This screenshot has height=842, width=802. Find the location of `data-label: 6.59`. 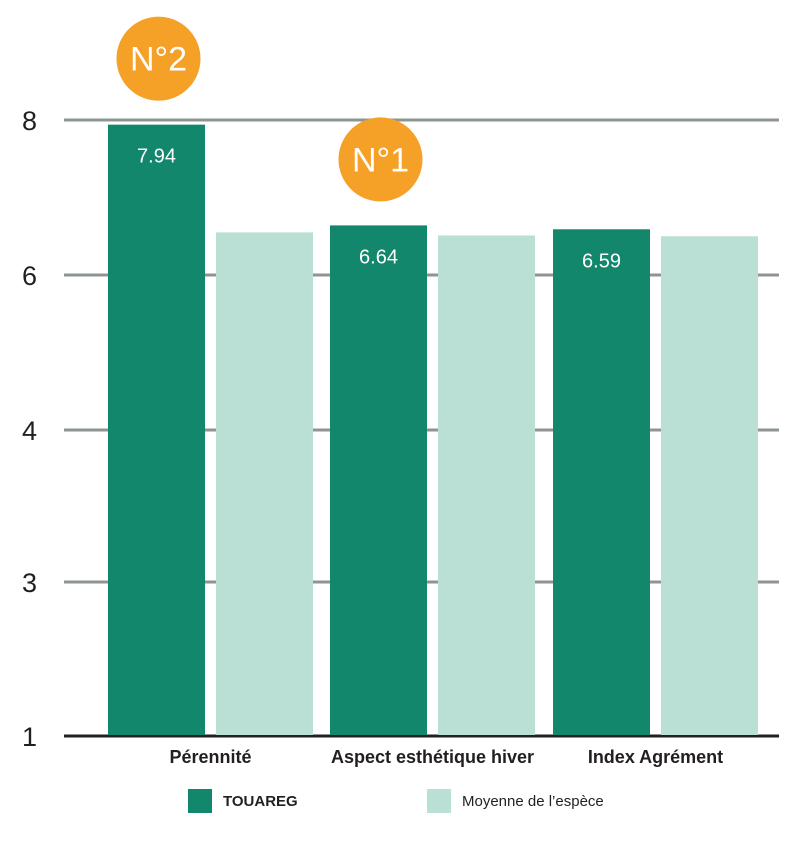

data-label: 6.59 is located at coordinates (601, 261).